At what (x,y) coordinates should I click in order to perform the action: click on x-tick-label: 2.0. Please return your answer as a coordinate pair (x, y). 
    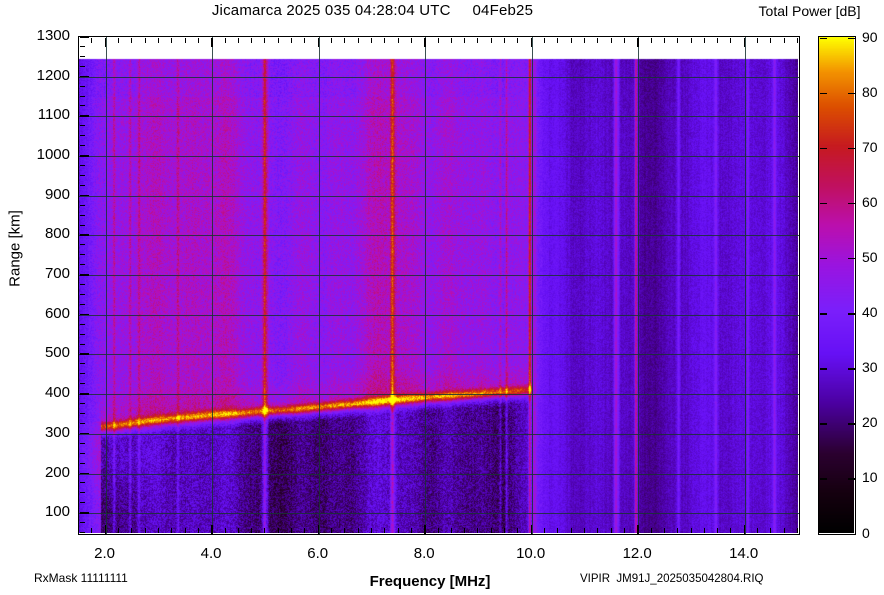
    Looking at the image, I should click on (105, 553).